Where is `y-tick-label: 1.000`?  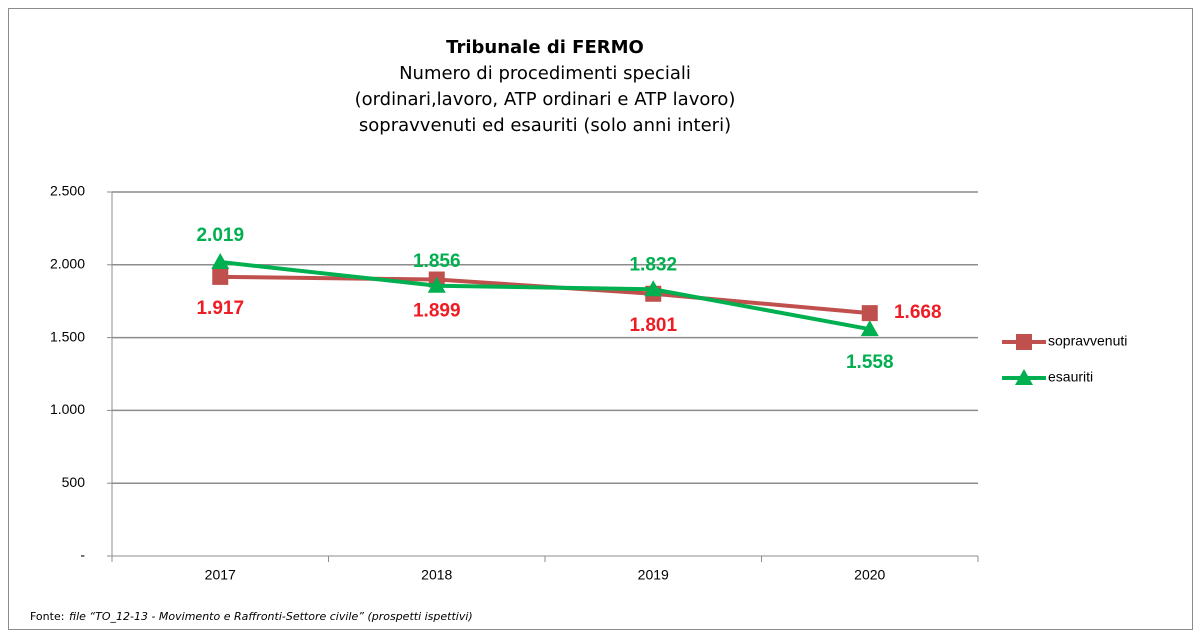
y-tick-label: 1.000 is located at coordinates (67, 409).